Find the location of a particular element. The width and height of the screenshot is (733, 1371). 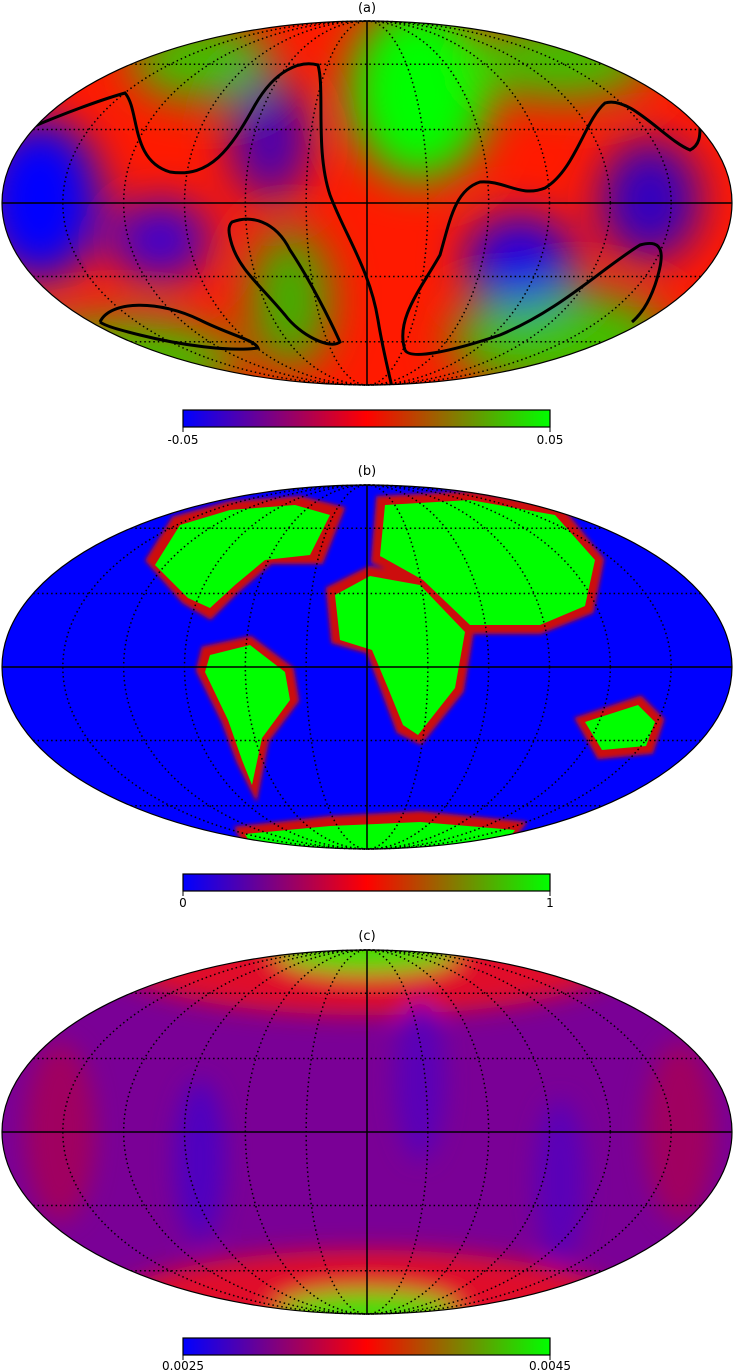

panel-b-colorbar is located at coordinates (366, 882).